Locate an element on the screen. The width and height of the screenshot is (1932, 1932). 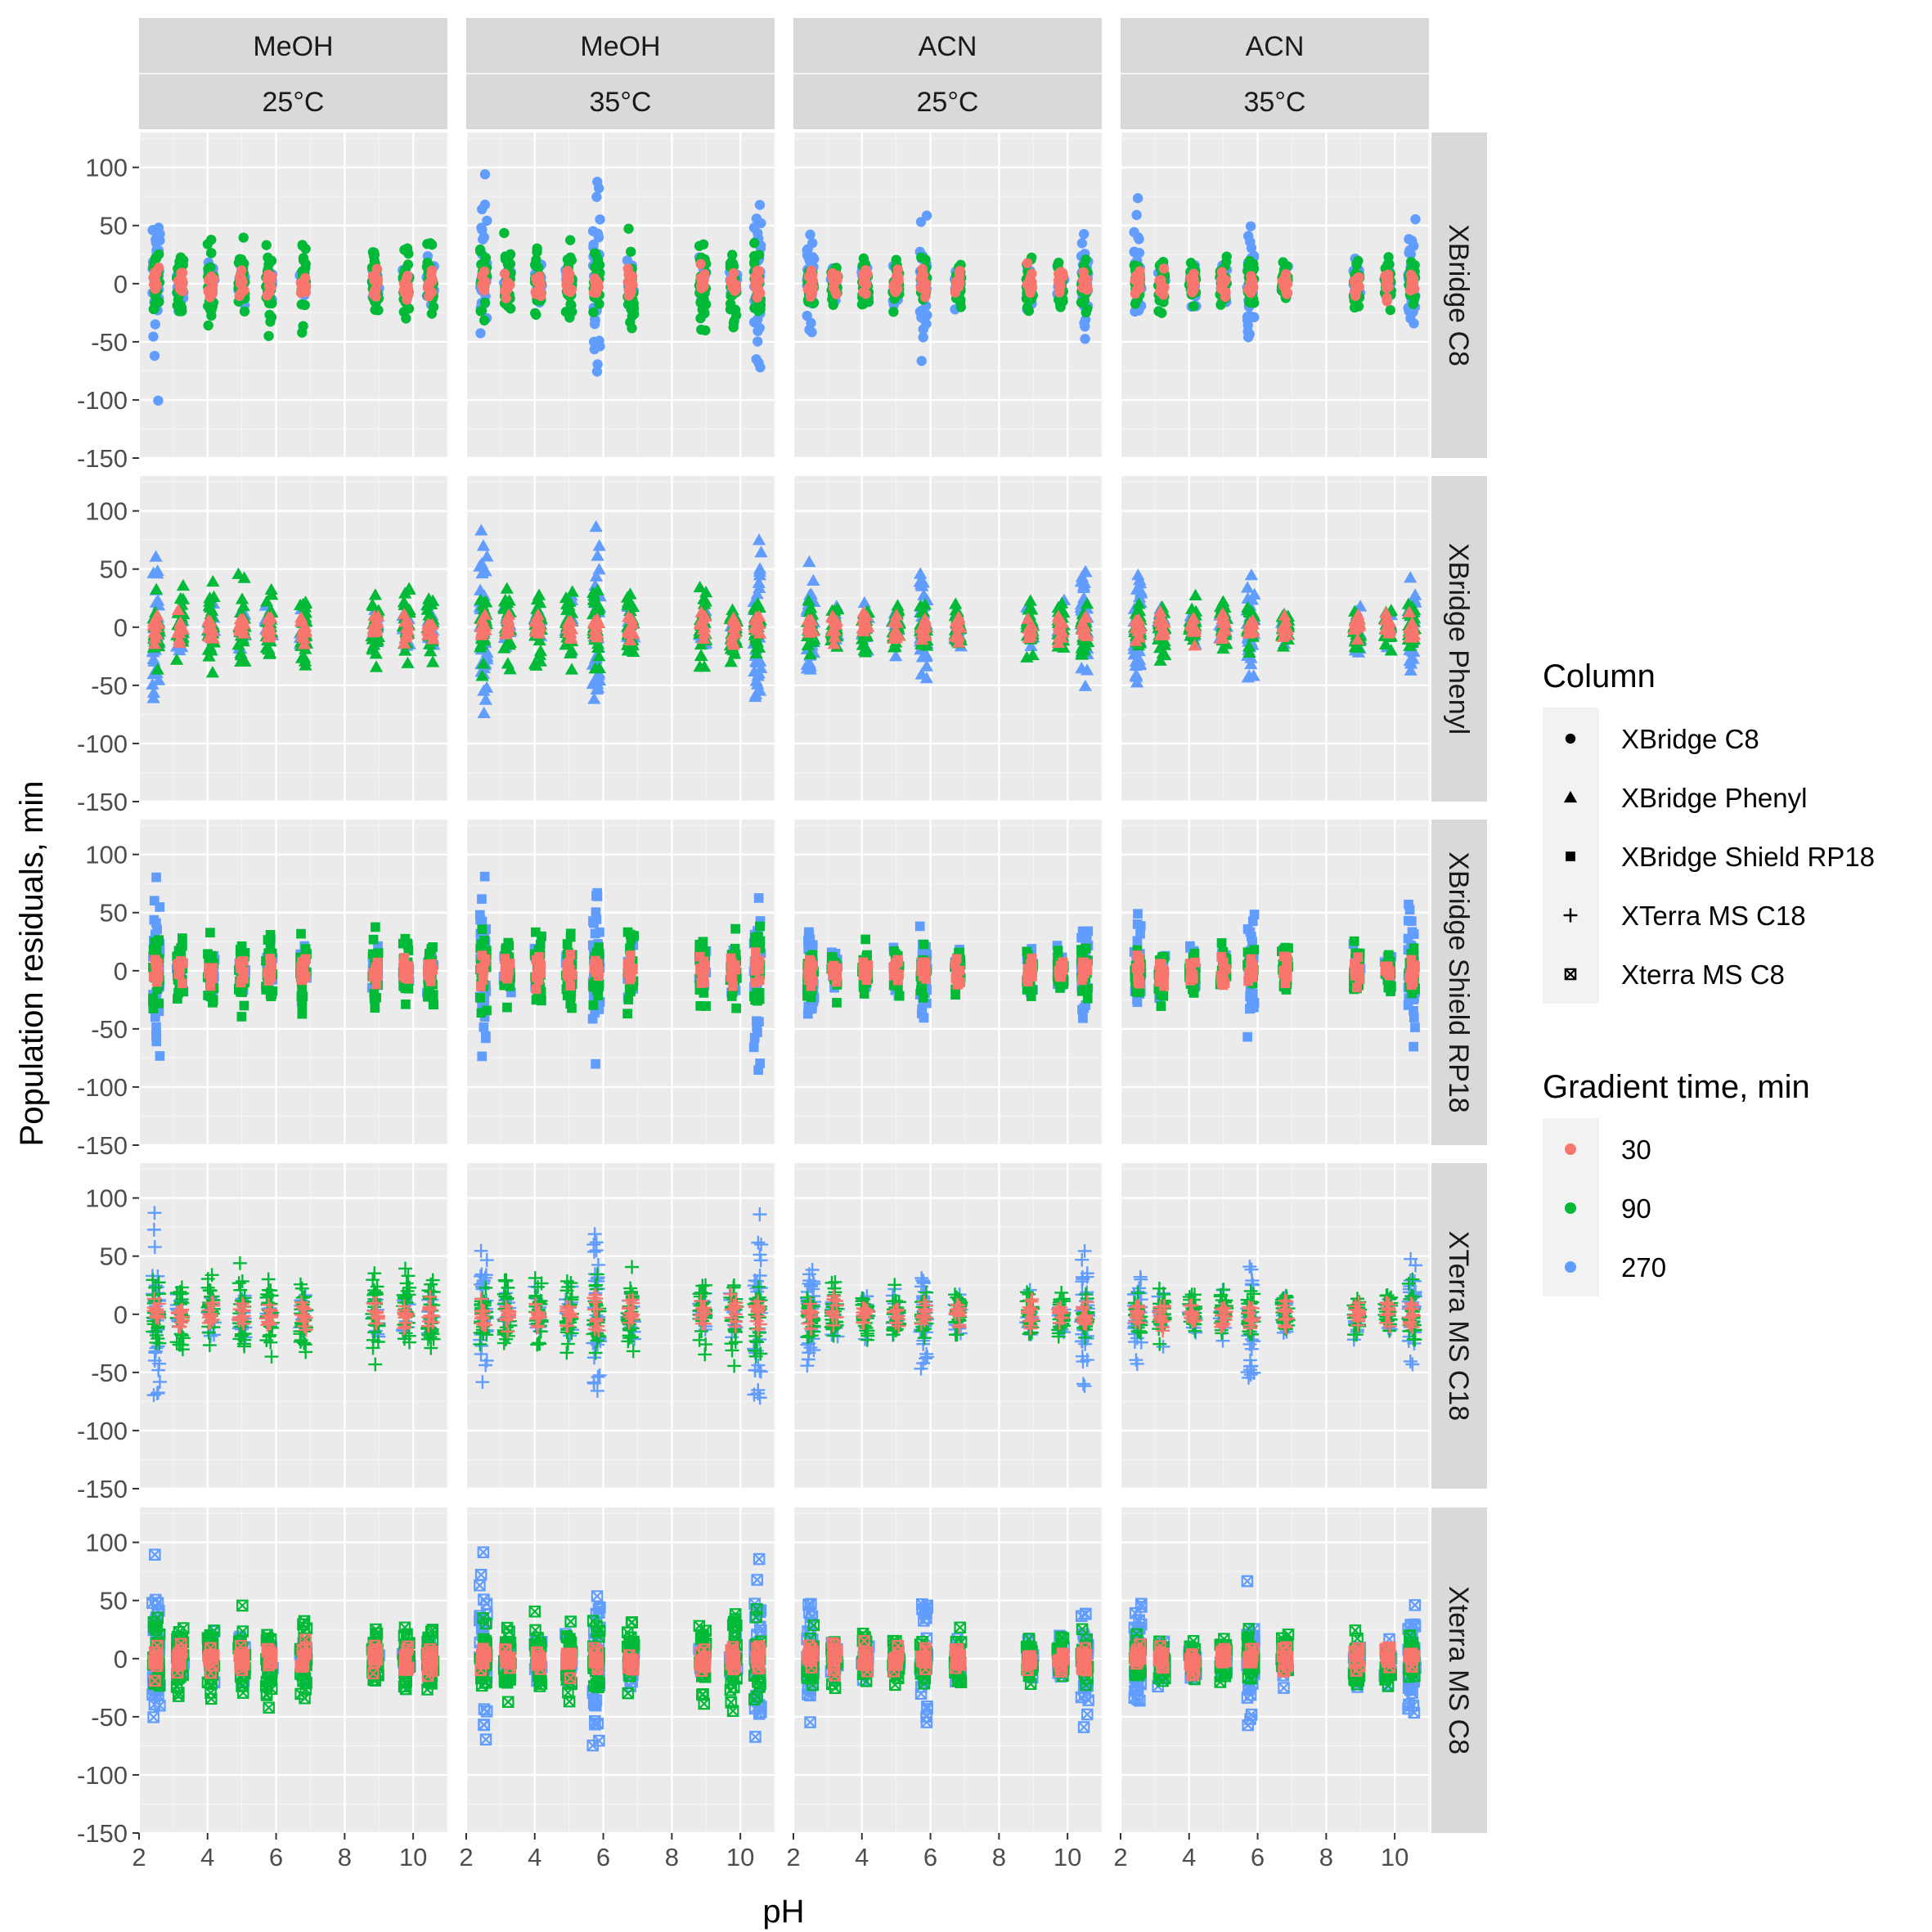
facet-panel-r2-c1 is located at coordinates (292, 639).